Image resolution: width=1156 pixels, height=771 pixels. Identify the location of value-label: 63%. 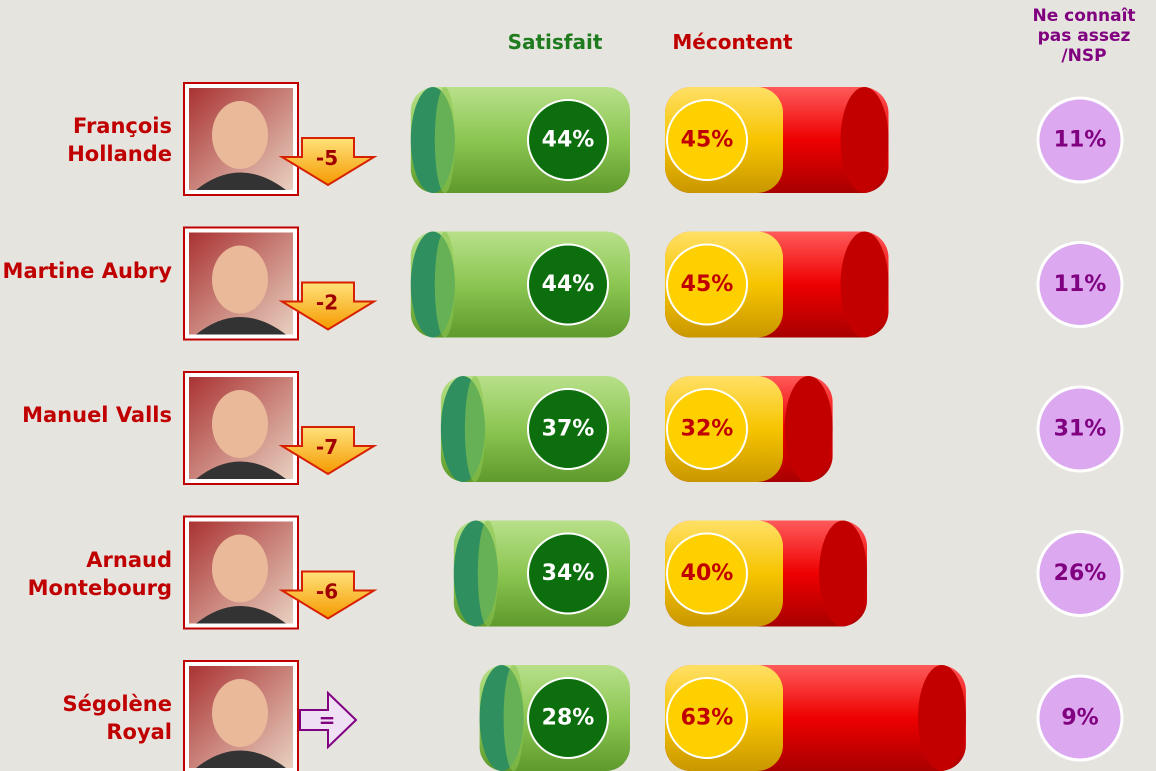
(707, 718).